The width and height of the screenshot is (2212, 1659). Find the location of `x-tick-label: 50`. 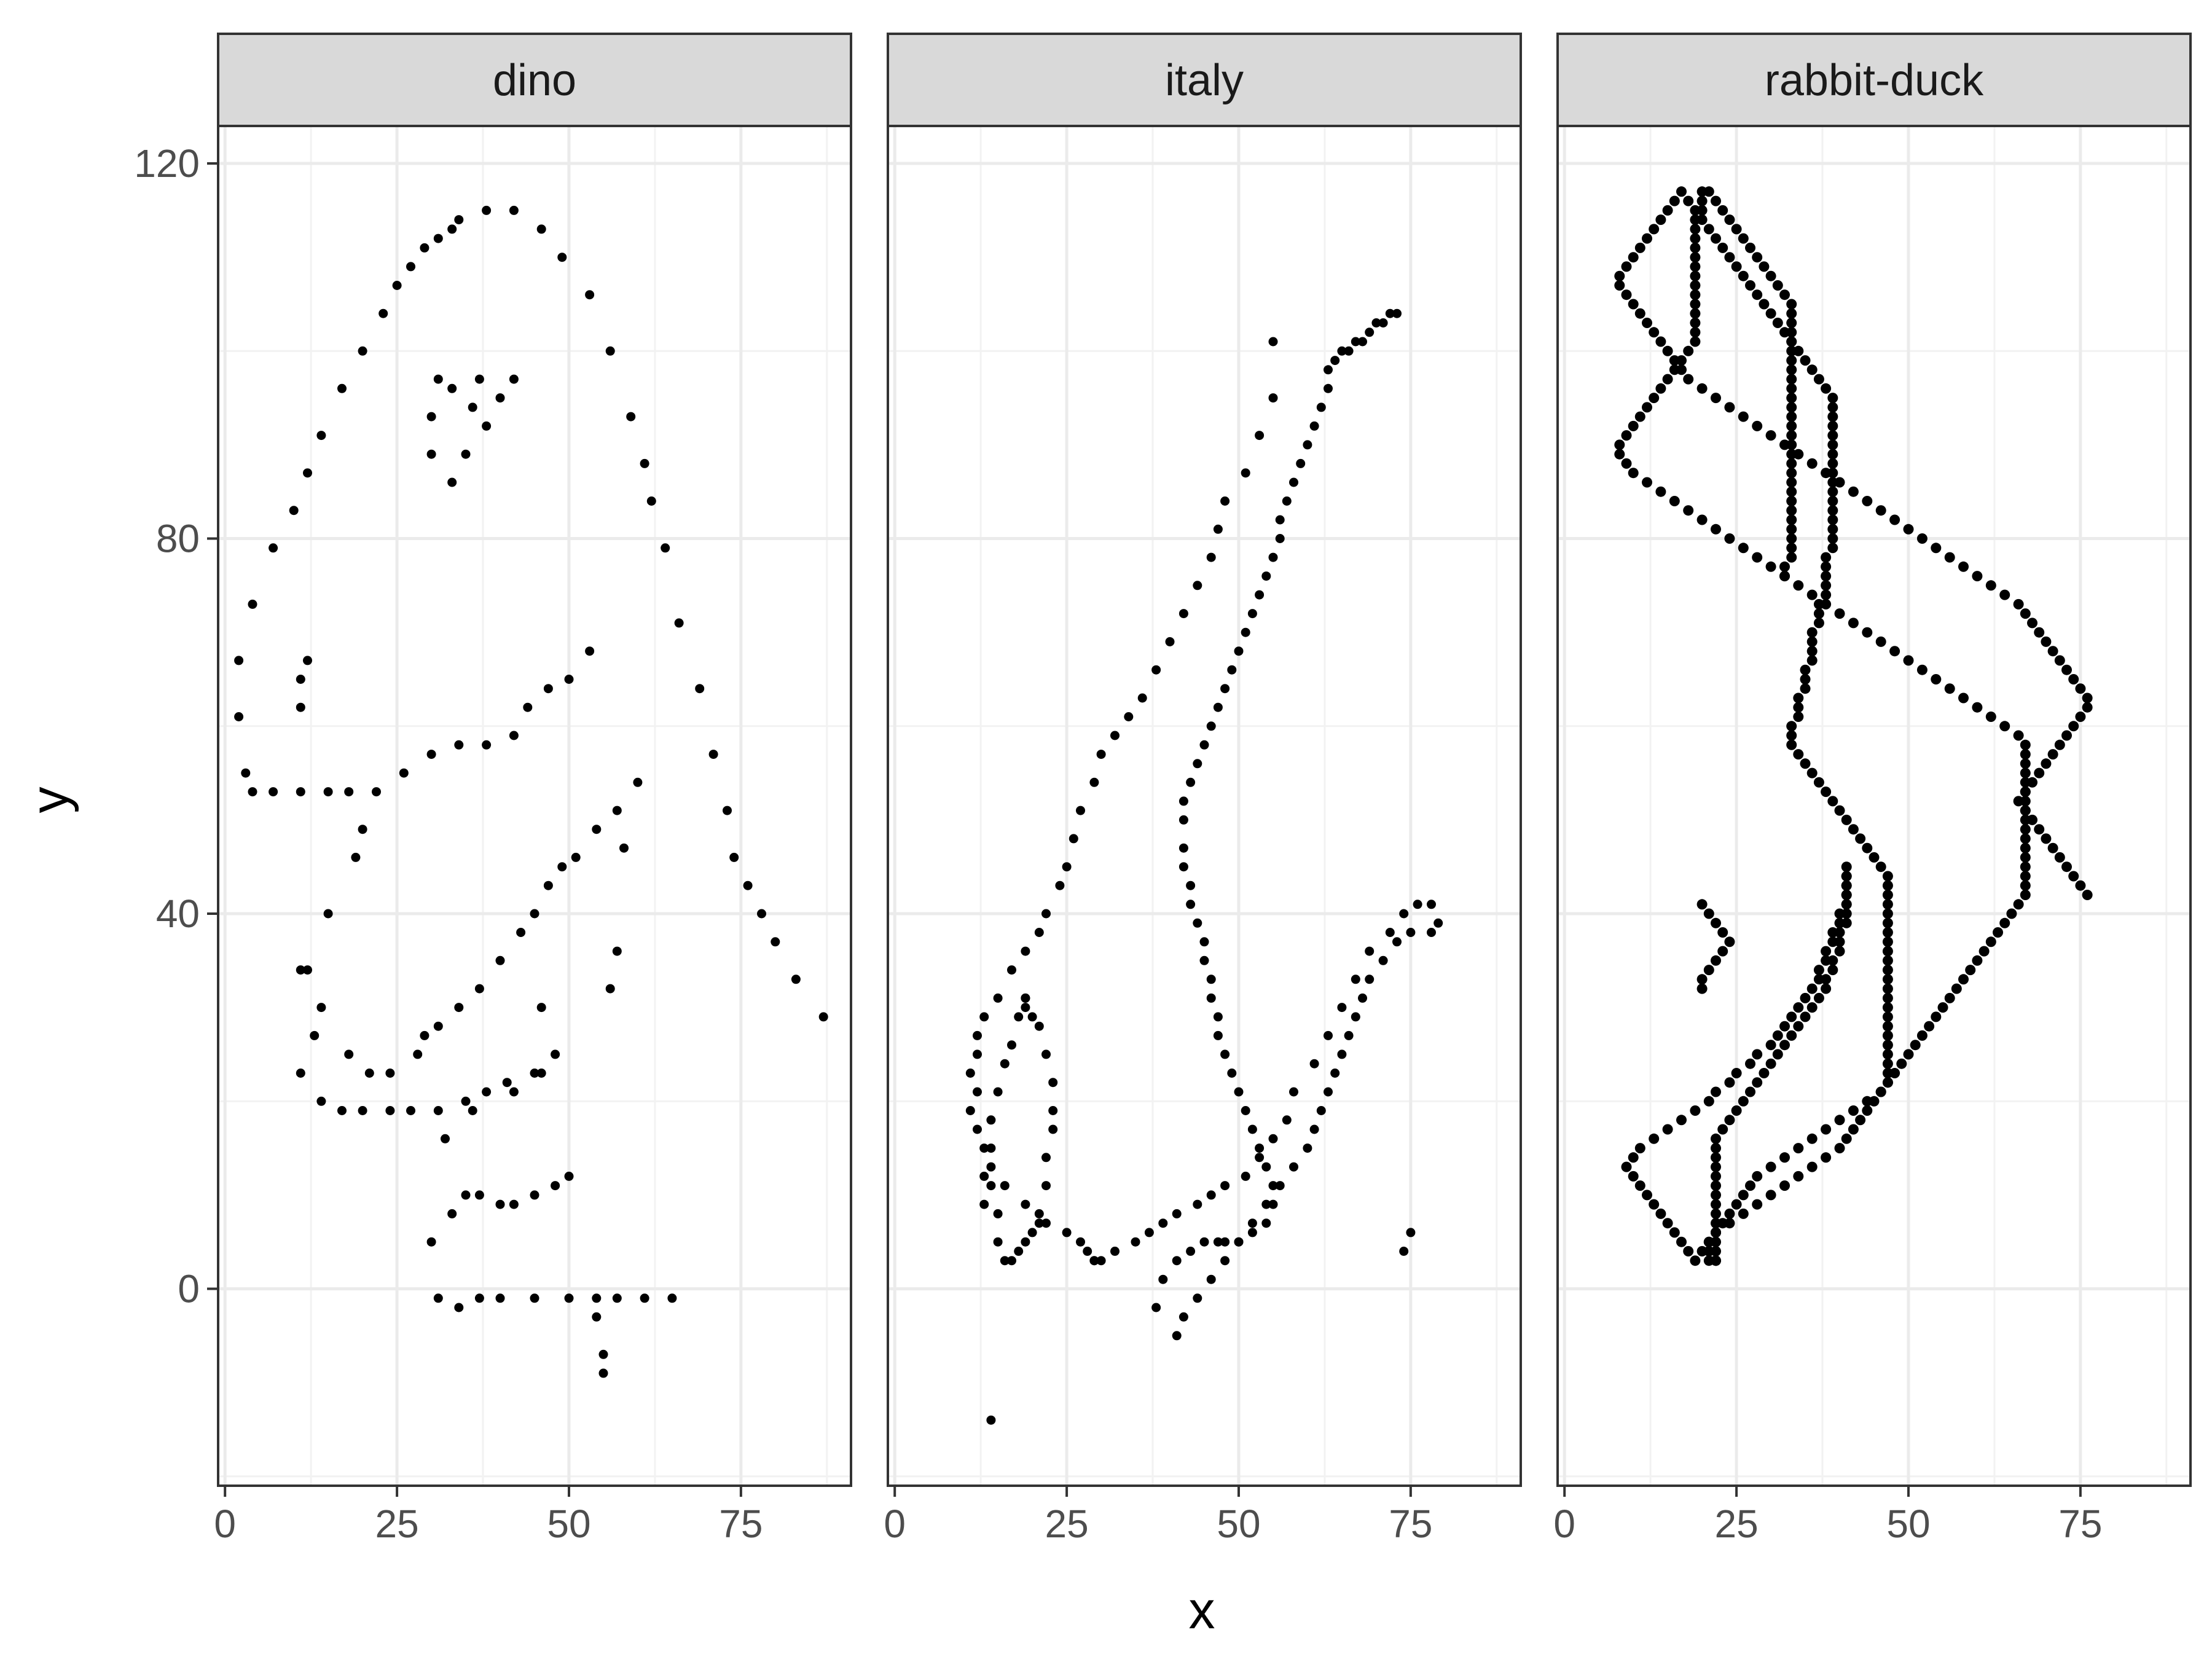

x-tick-label: 50 is located at coordinates (1908, 1524).